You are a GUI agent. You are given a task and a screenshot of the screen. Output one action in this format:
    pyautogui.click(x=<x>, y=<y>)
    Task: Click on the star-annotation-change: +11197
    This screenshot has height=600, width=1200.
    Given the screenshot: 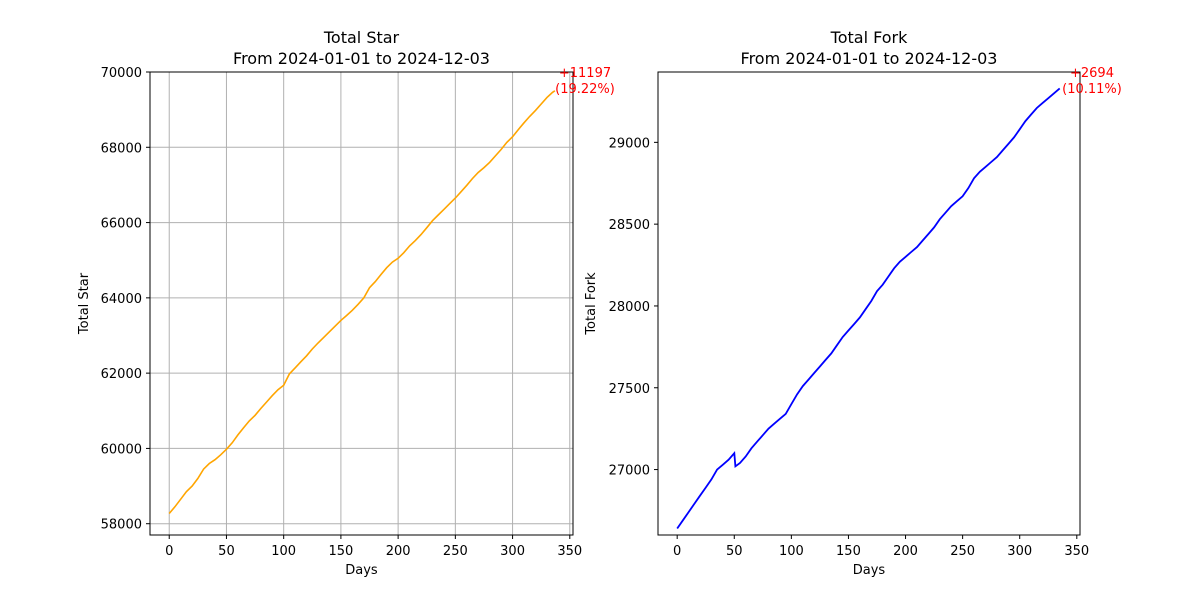 What is the action you would take?
    pyautogui.click(x=585, y=73)
    